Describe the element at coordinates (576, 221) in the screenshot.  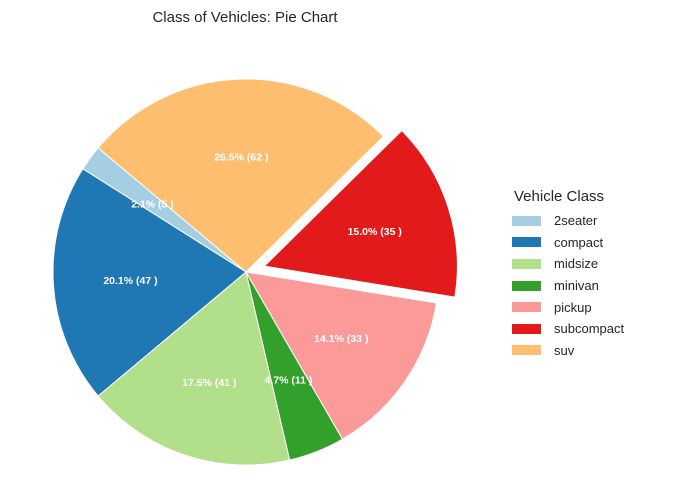
I see `legend-label: 2seater` at that location.